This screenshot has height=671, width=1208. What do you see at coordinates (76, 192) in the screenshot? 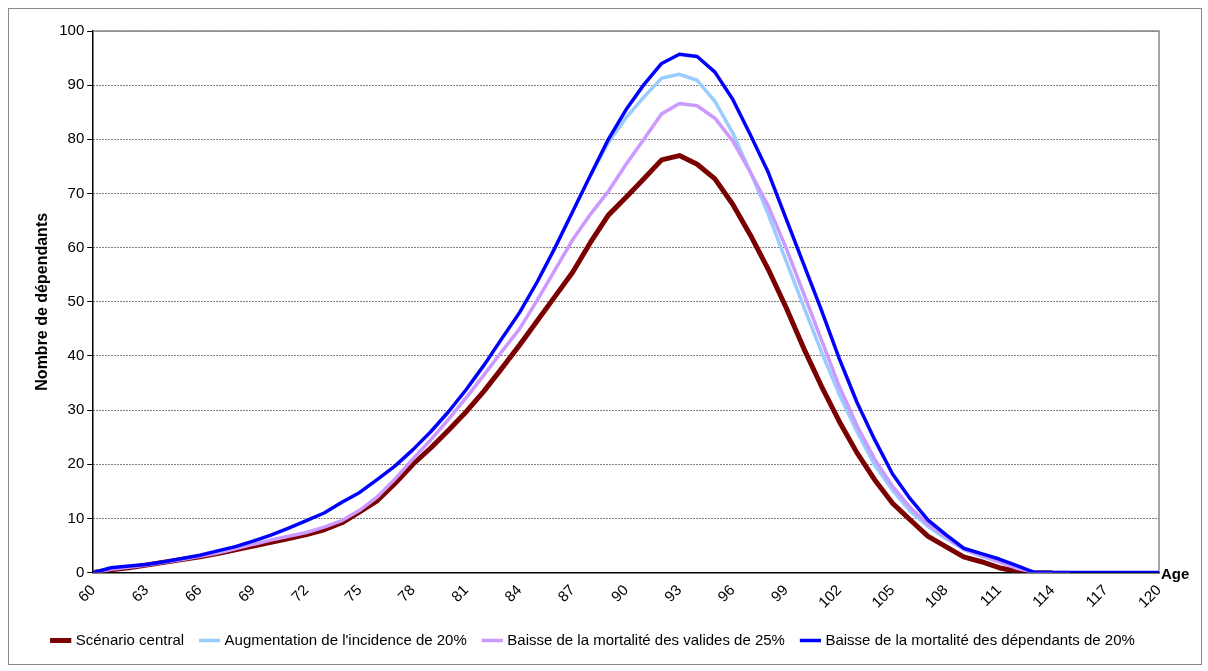
I see `y-tick-label: 70` at bounding box center [76, 192].